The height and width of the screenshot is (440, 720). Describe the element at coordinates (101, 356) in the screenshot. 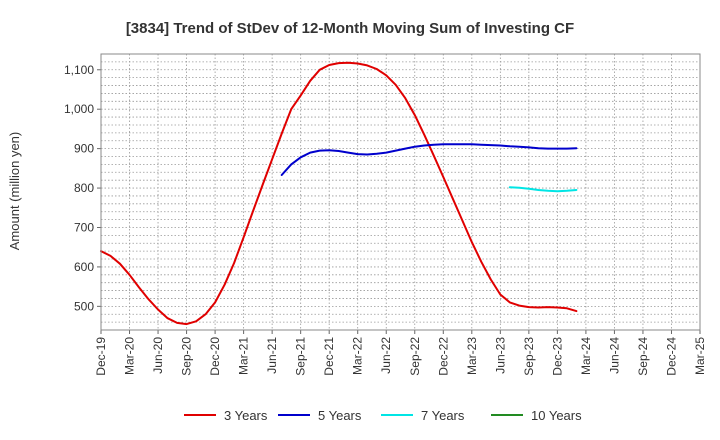

I see `x-tick-label: Dec-19` at that location.